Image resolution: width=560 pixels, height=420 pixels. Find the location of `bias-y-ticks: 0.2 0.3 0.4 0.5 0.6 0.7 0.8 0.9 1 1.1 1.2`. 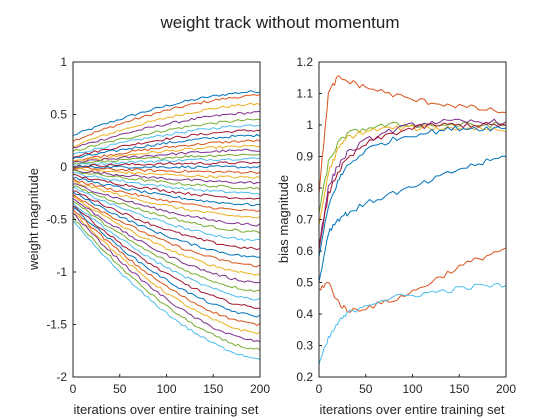

bias-y-ticks: 0.2 0.3 0.4 0.5 0.6 0.7 0.8 0.9 1 1.1 1.2 is located at coordinates (309, 219).